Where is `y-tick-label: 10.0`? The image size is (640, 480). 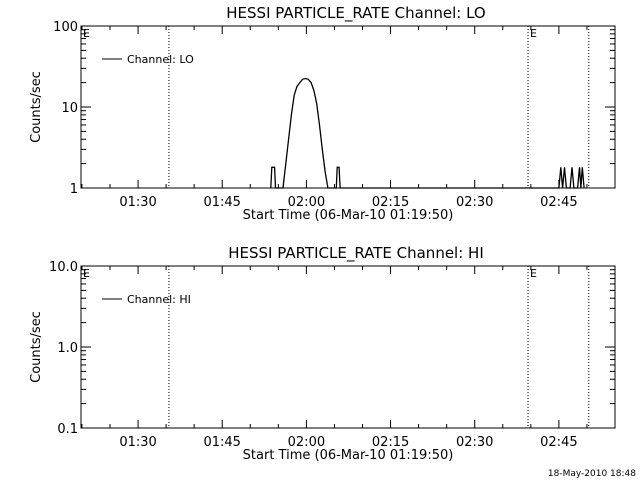 y-tick-label: 10.0 is located at coordinates (63, 267).